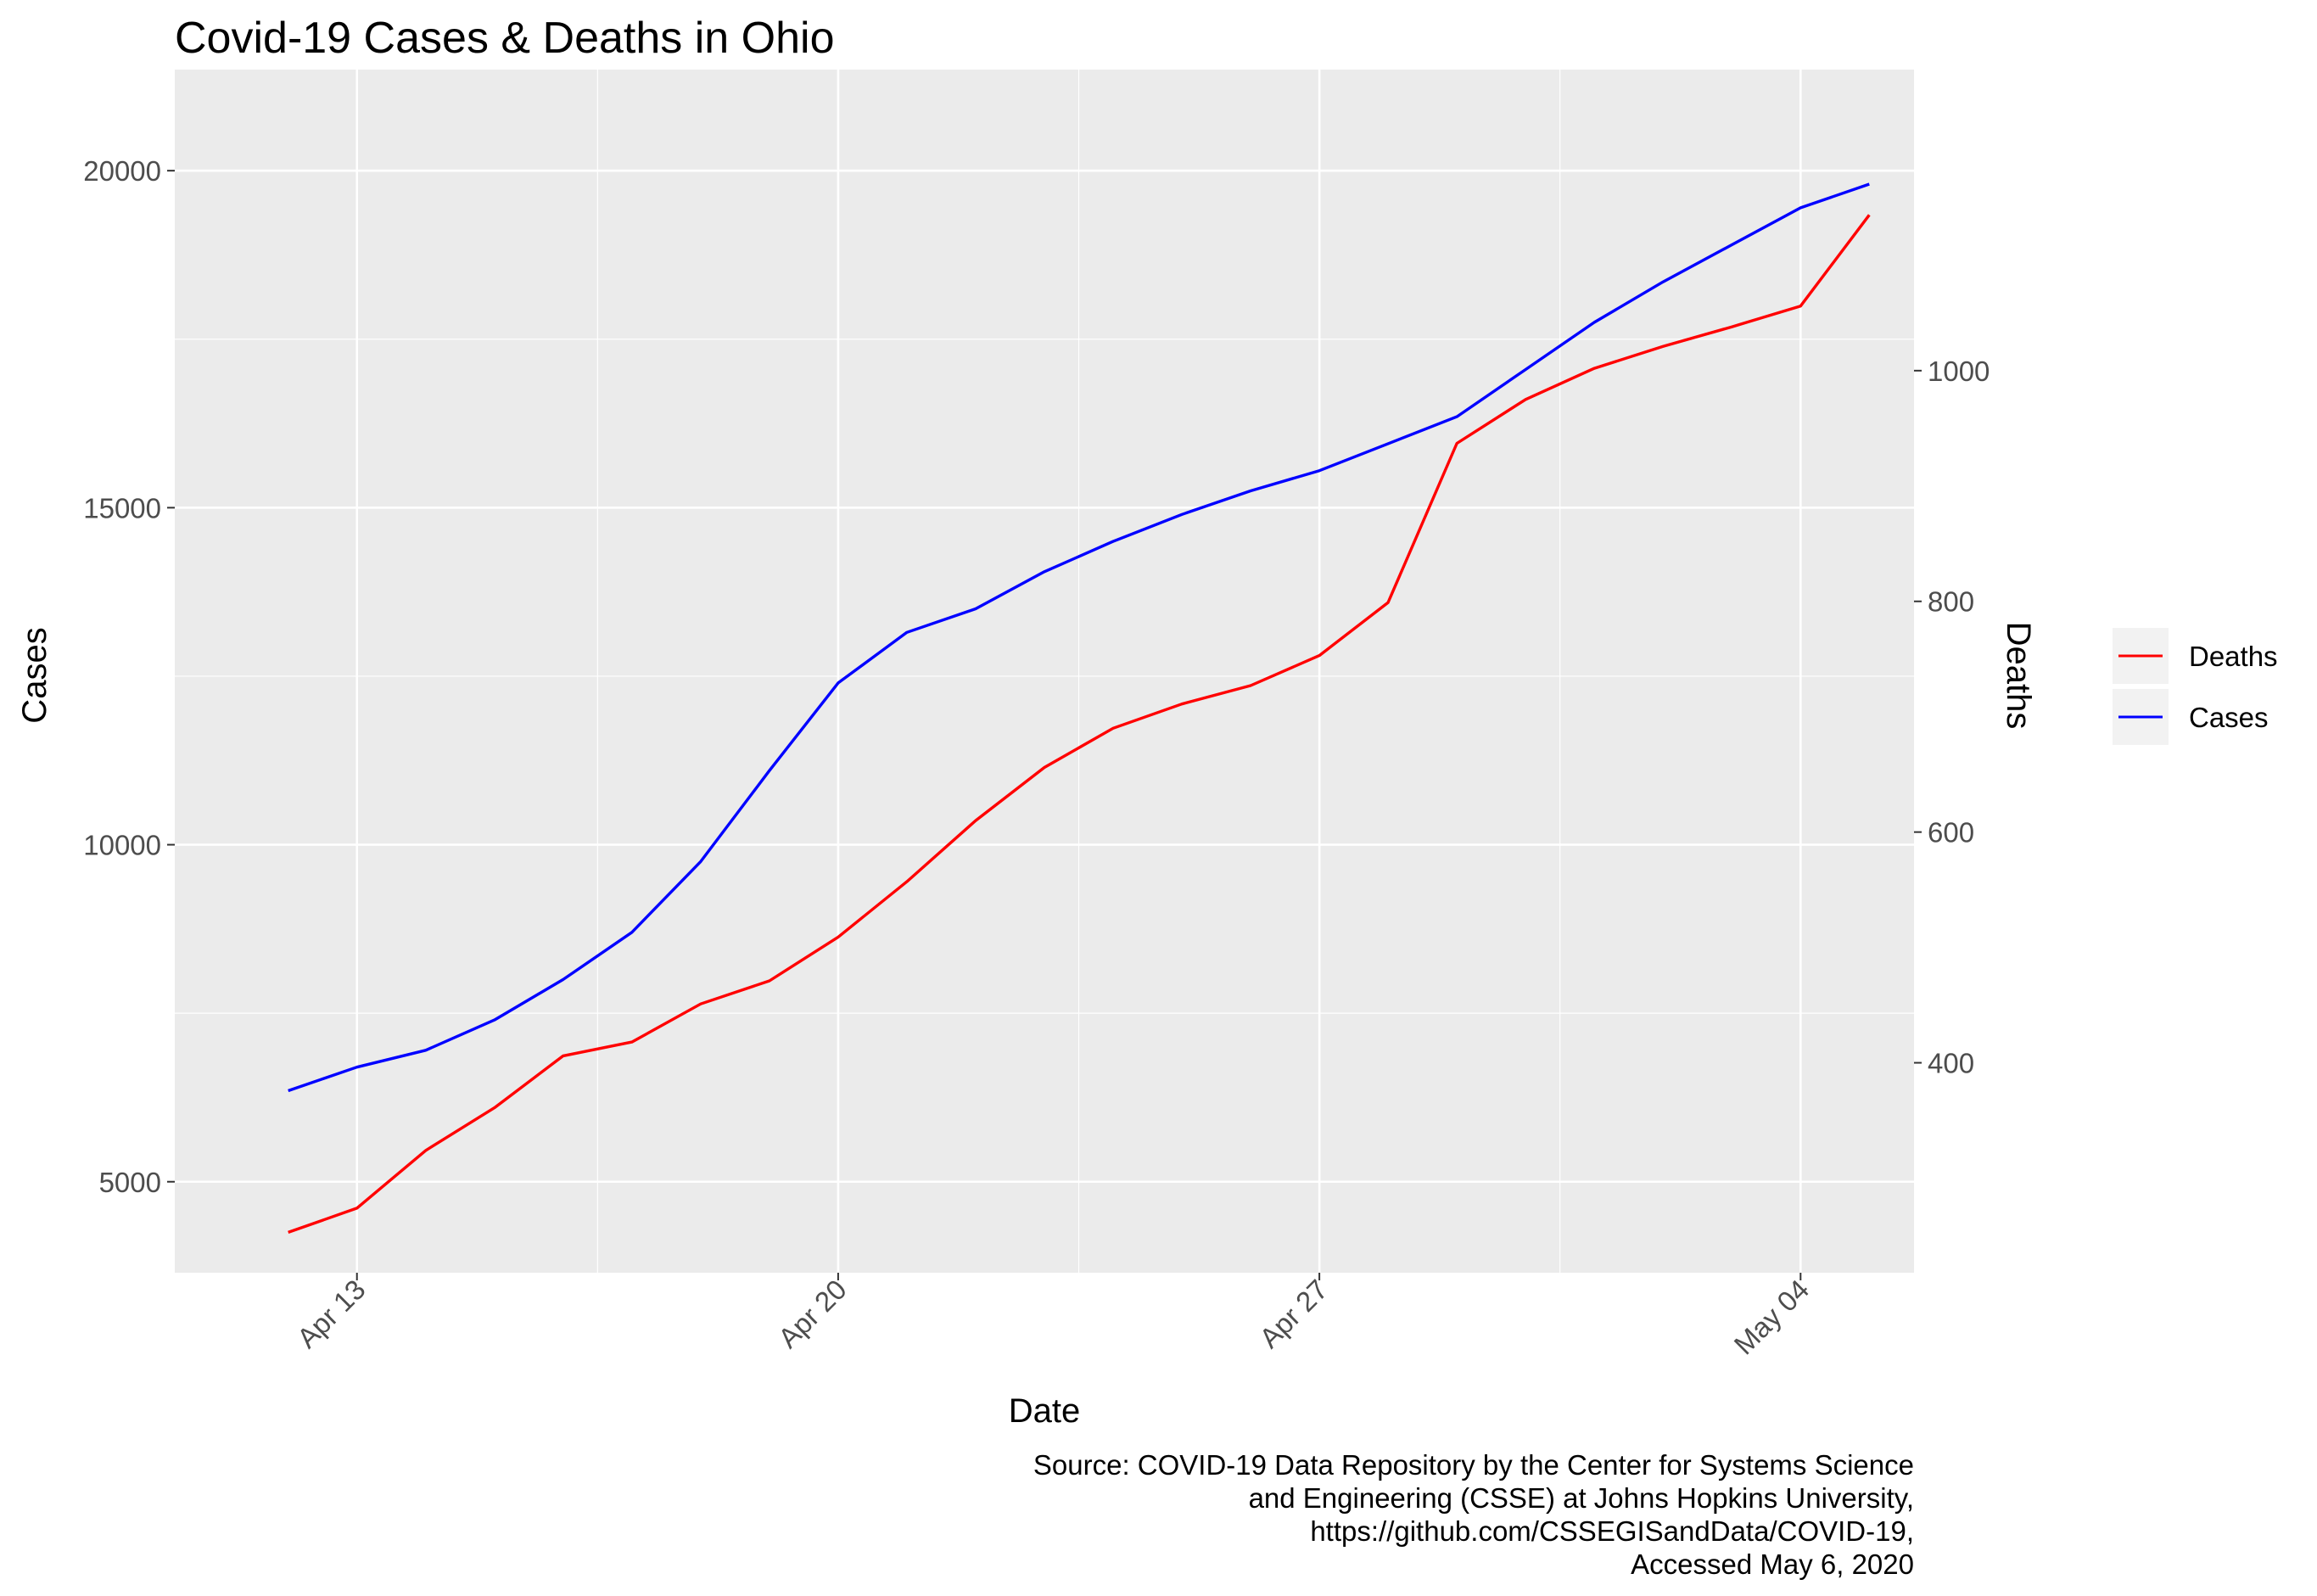 The image size is (2317, 1596). What do you see at coordinates (1772, 1317) in the screenshot?
I see `x-tick-label: May 04` at bounding box center [1772, 1317].